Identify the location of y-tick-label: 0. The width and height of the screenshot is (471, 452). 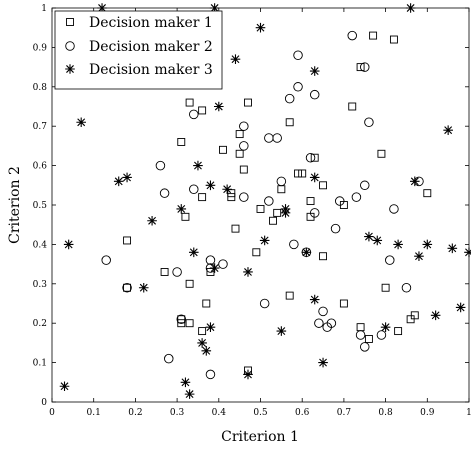
(44, 403).